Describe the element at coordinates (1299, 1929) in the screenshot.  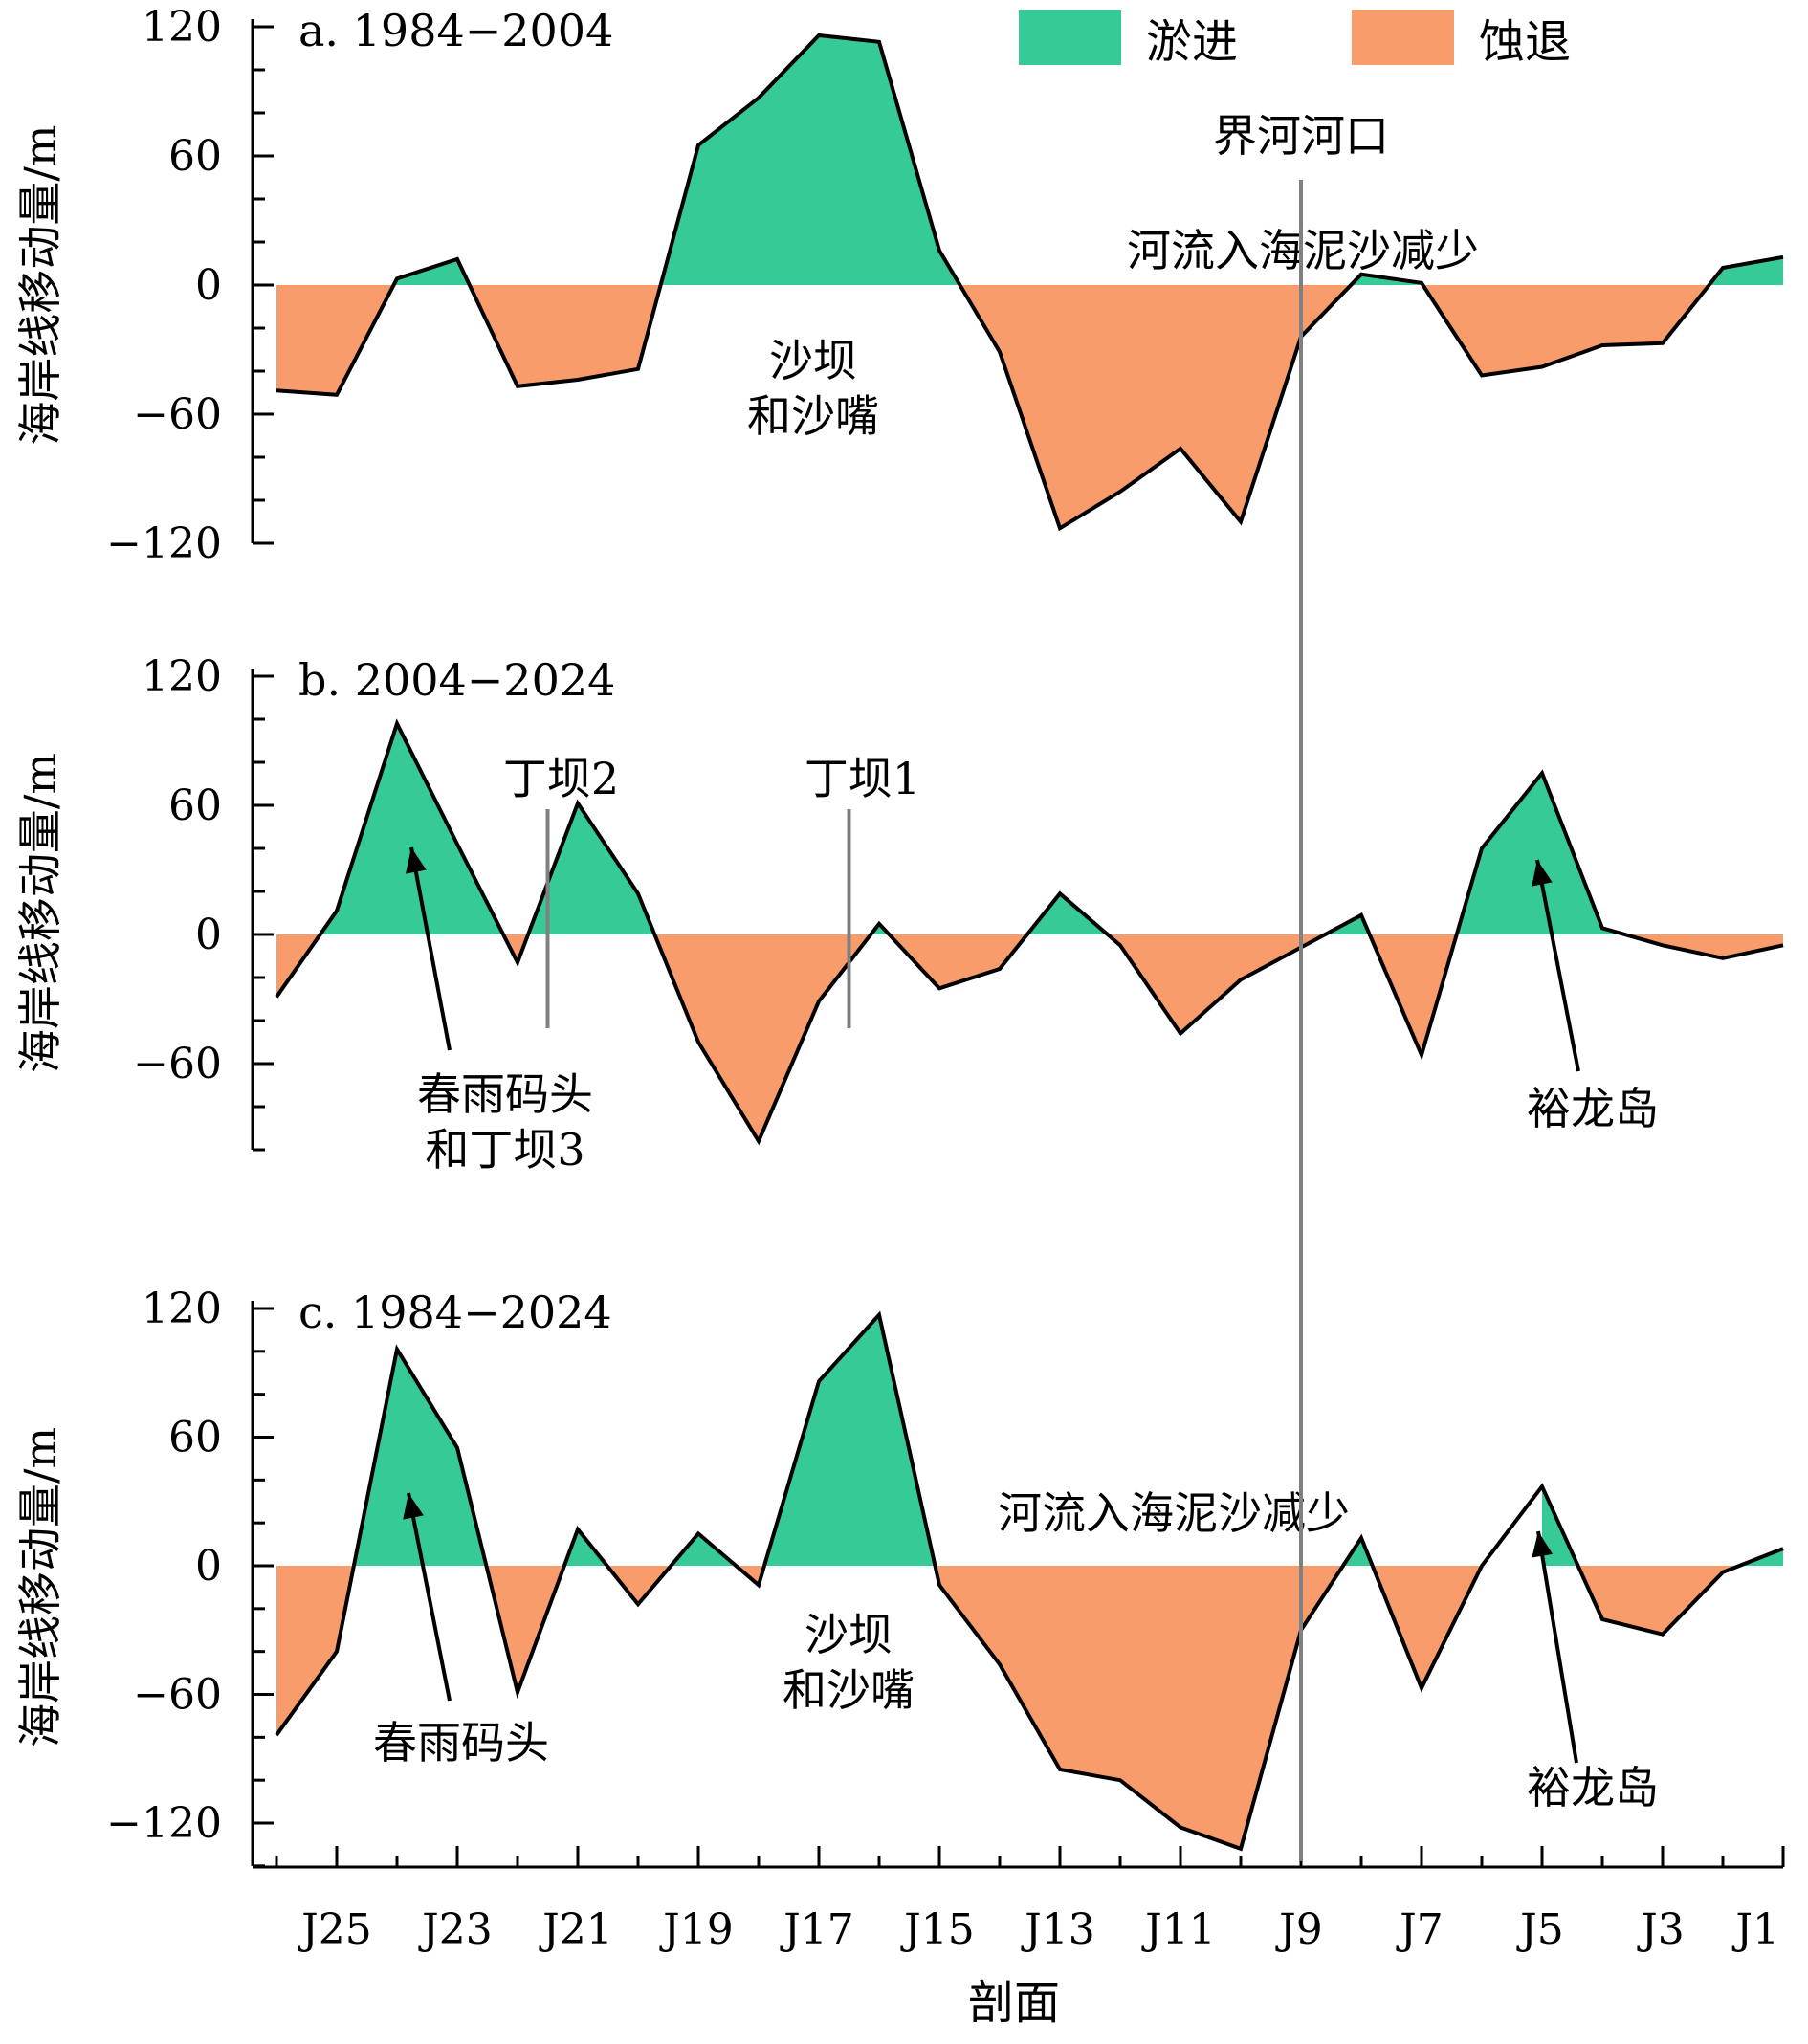
I see `x-tick-label: J9` at that location.